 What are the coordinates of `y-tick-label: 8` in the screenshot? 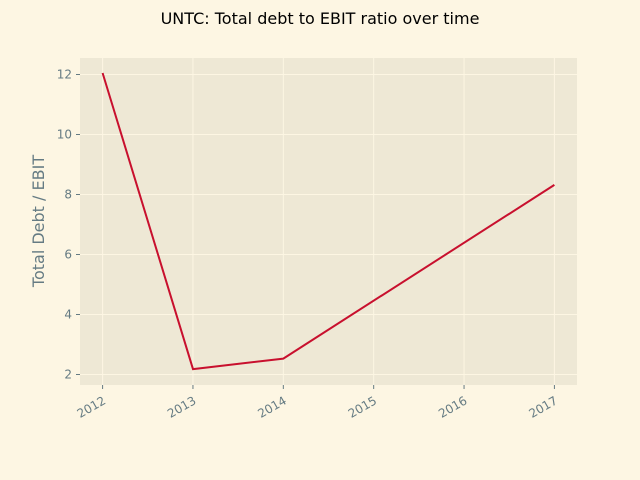 It's located at (68, 195).